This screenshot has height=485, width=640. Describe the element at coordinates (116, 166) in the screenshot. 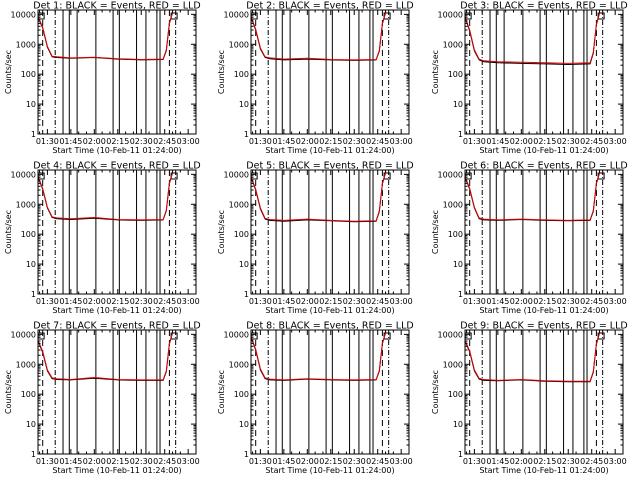

I see `panel-title: Det 4: BLACK = Events, RED = LLD` at that location.